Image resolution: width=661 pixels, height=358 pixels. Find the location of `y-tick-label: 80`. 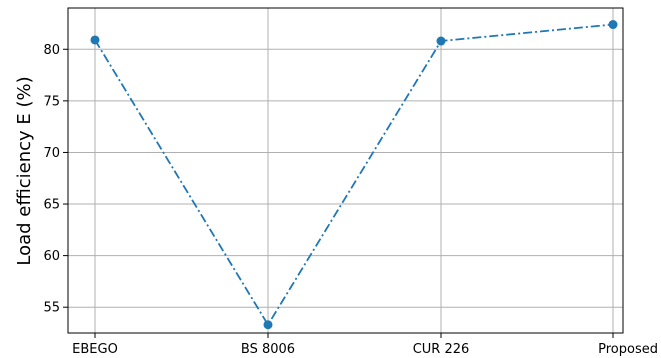

y-tick-label: 80 is located at coordinates (51, 50).